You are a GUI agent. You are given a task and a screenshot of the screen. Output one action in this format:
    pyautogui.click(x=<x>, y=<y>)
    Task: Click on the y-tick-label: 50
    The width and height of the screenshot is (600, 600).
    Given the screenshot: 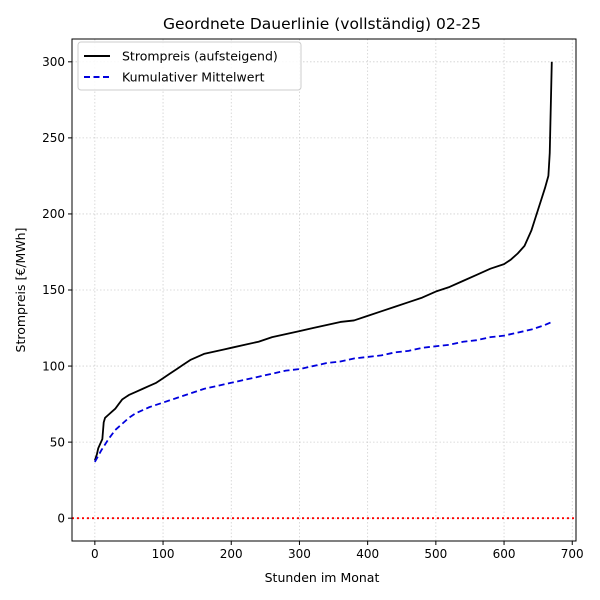 What is the action you would take?
    pyautogui.click(x=57, y=442)
    